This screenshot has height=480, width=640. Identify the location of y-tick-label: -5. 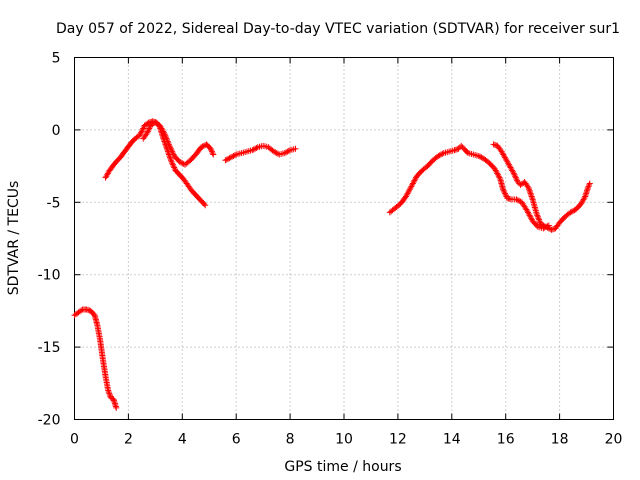
(54, 203).